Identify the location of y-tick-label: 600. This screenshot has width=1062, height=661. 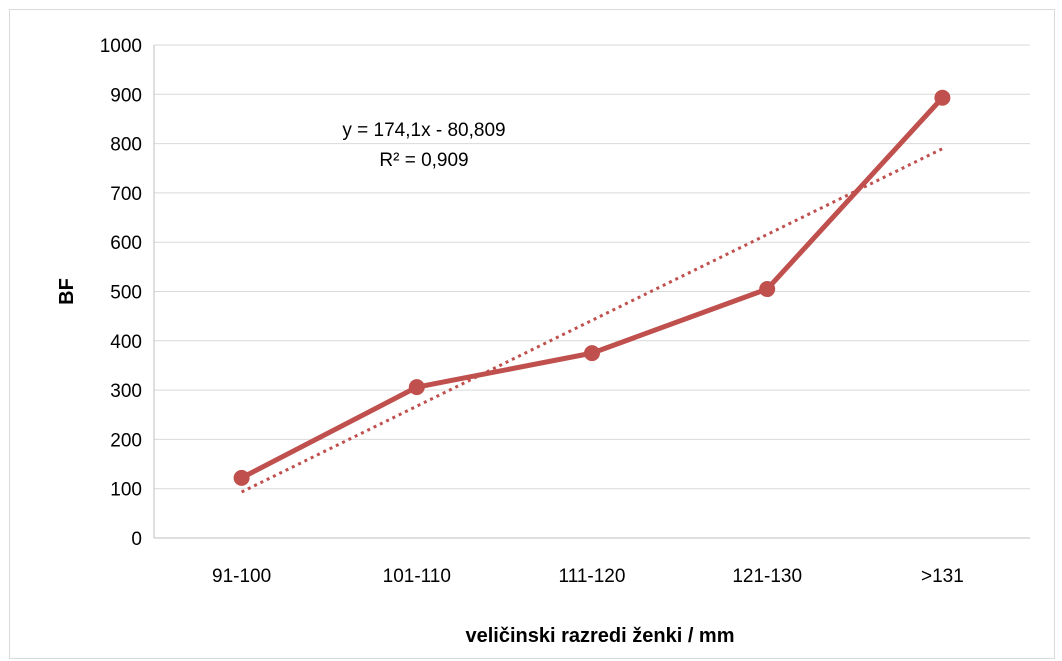
(126, 243).